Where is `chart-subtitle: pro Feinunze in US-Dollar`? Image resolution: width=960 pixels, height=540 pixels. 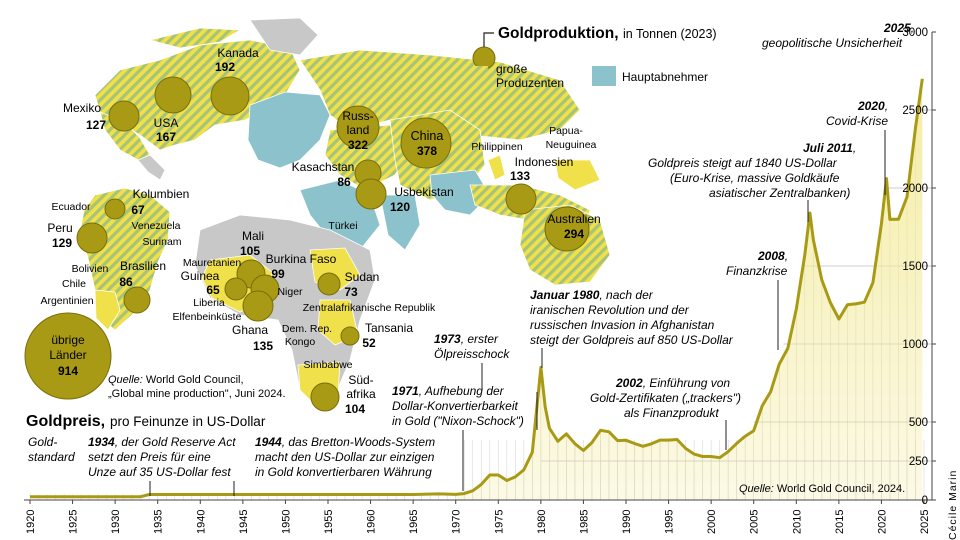
chart-subtitle: pro Feinunze in US-Dollar is located at coordinates (188, 421).